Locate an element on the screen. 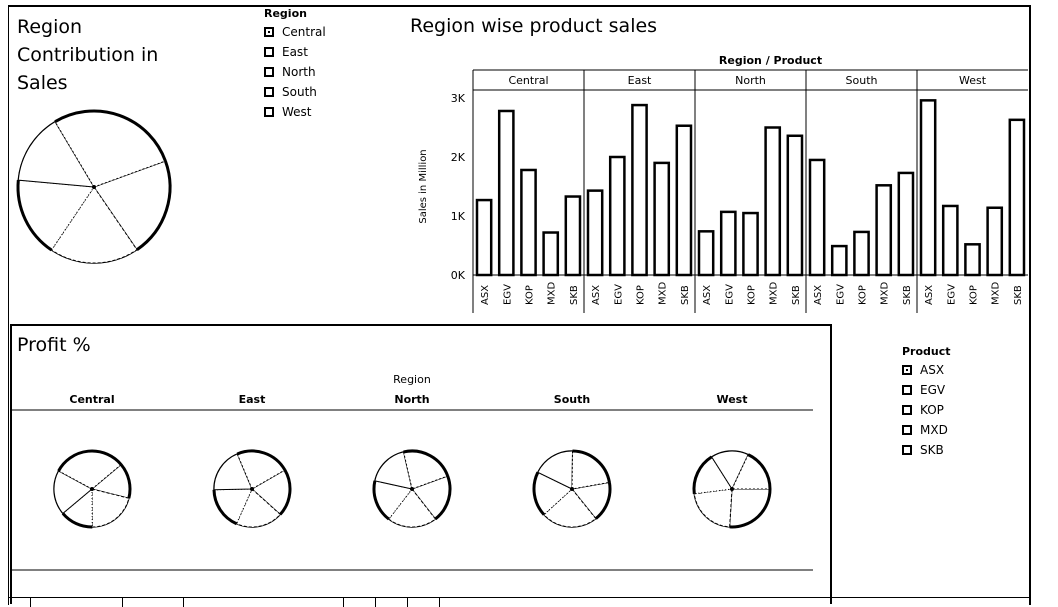 This screenshot has width=1058, height=607. region-legend-item-south: South is located at coordinates (295, 92).